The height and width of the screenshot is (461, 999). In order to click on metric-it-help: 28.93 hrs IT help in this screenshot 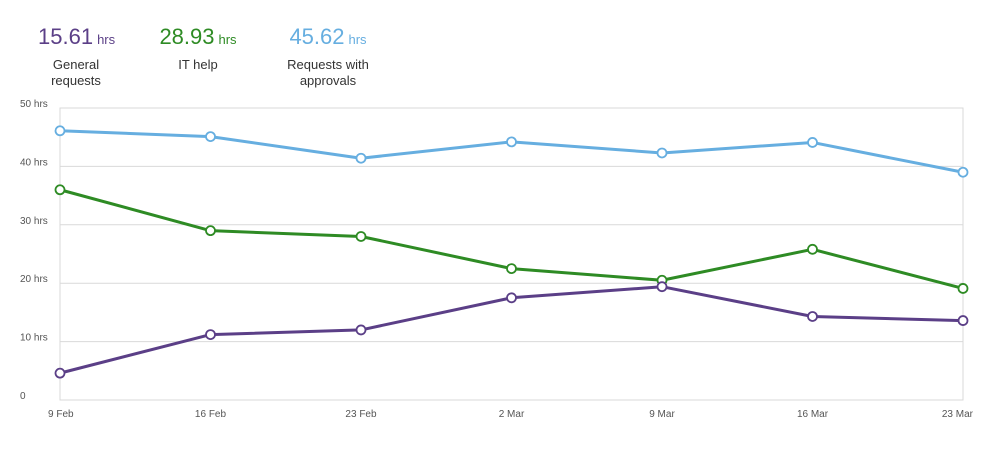, I will do `click(198, 48)`.